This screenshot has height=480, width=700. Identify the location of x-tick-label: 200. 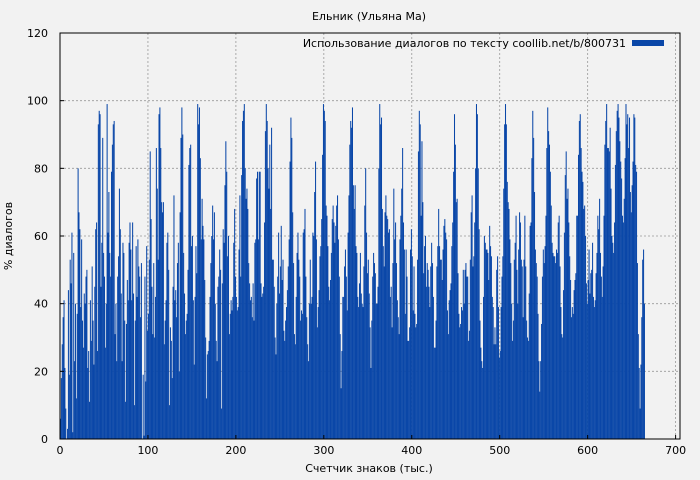
(235, 450).